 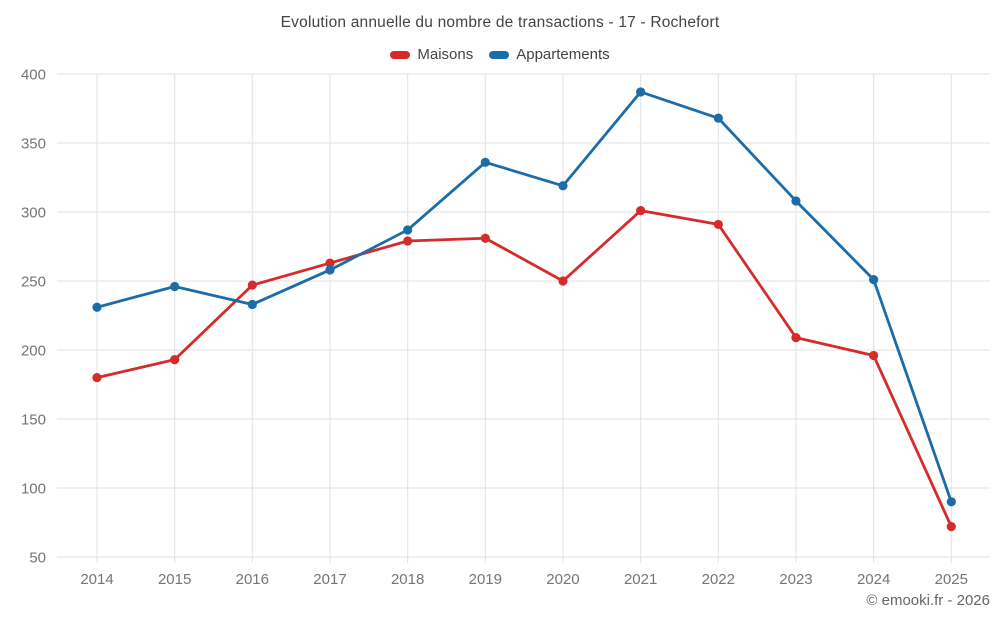 What do you see at coordinates (97, 307) in the screenshot?
I see `data-point-appartements-2014` at bounding box center [97, 307].